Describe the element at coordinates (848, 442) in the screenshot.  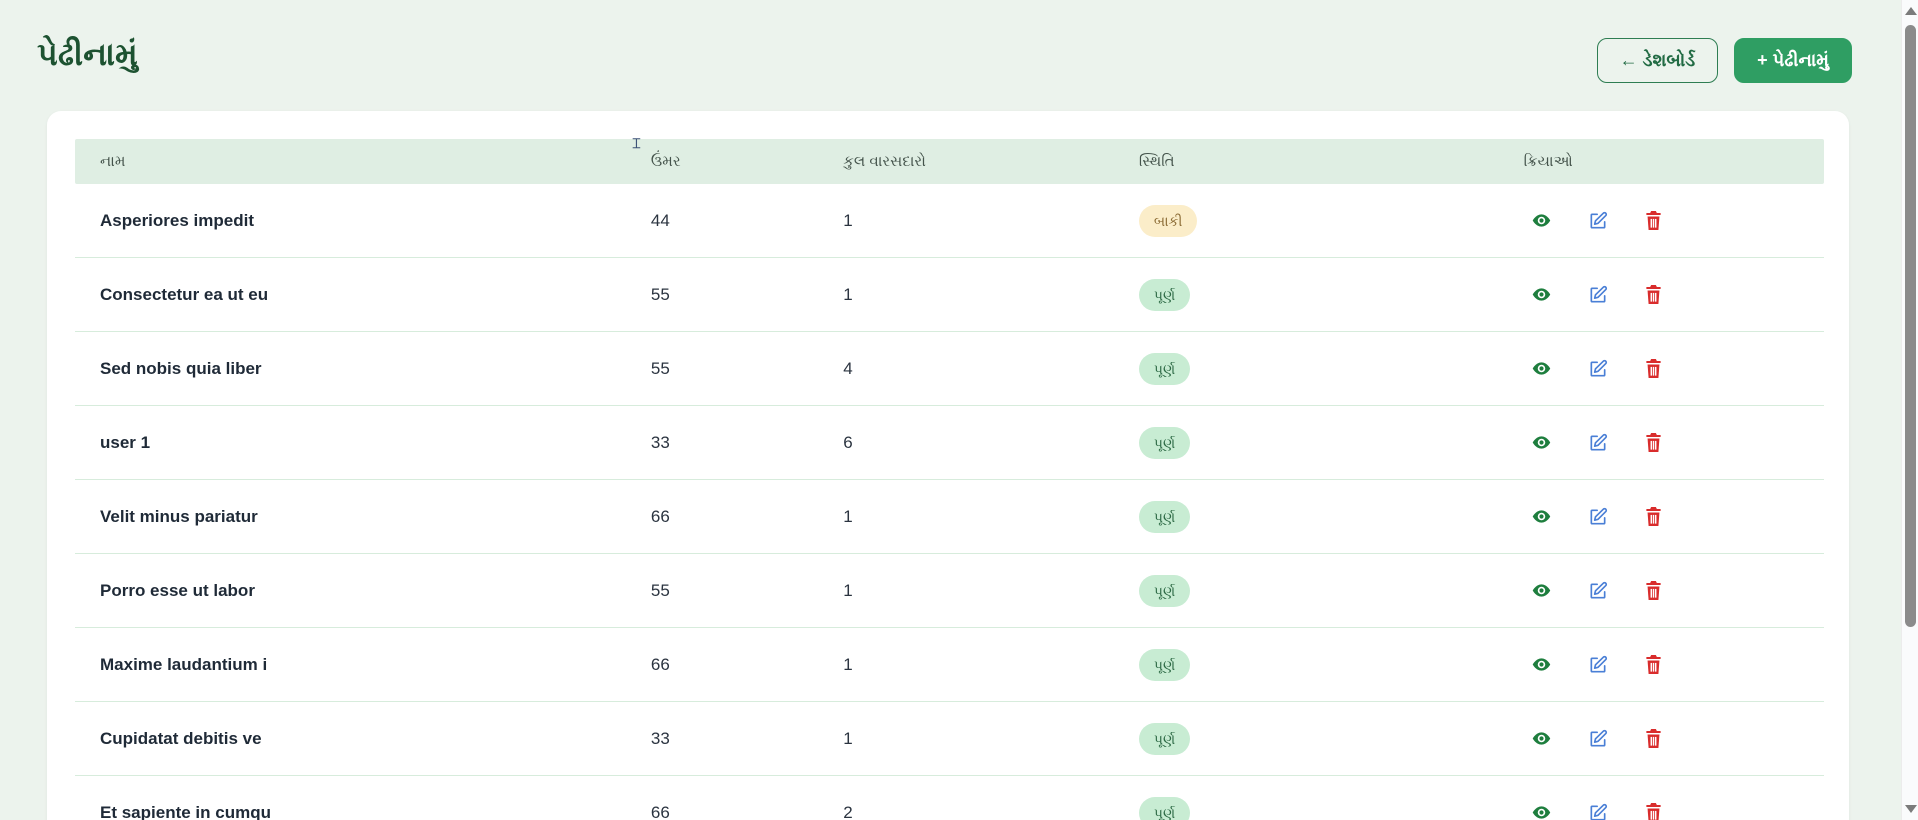
I see `row-heirs: 6` at that location.